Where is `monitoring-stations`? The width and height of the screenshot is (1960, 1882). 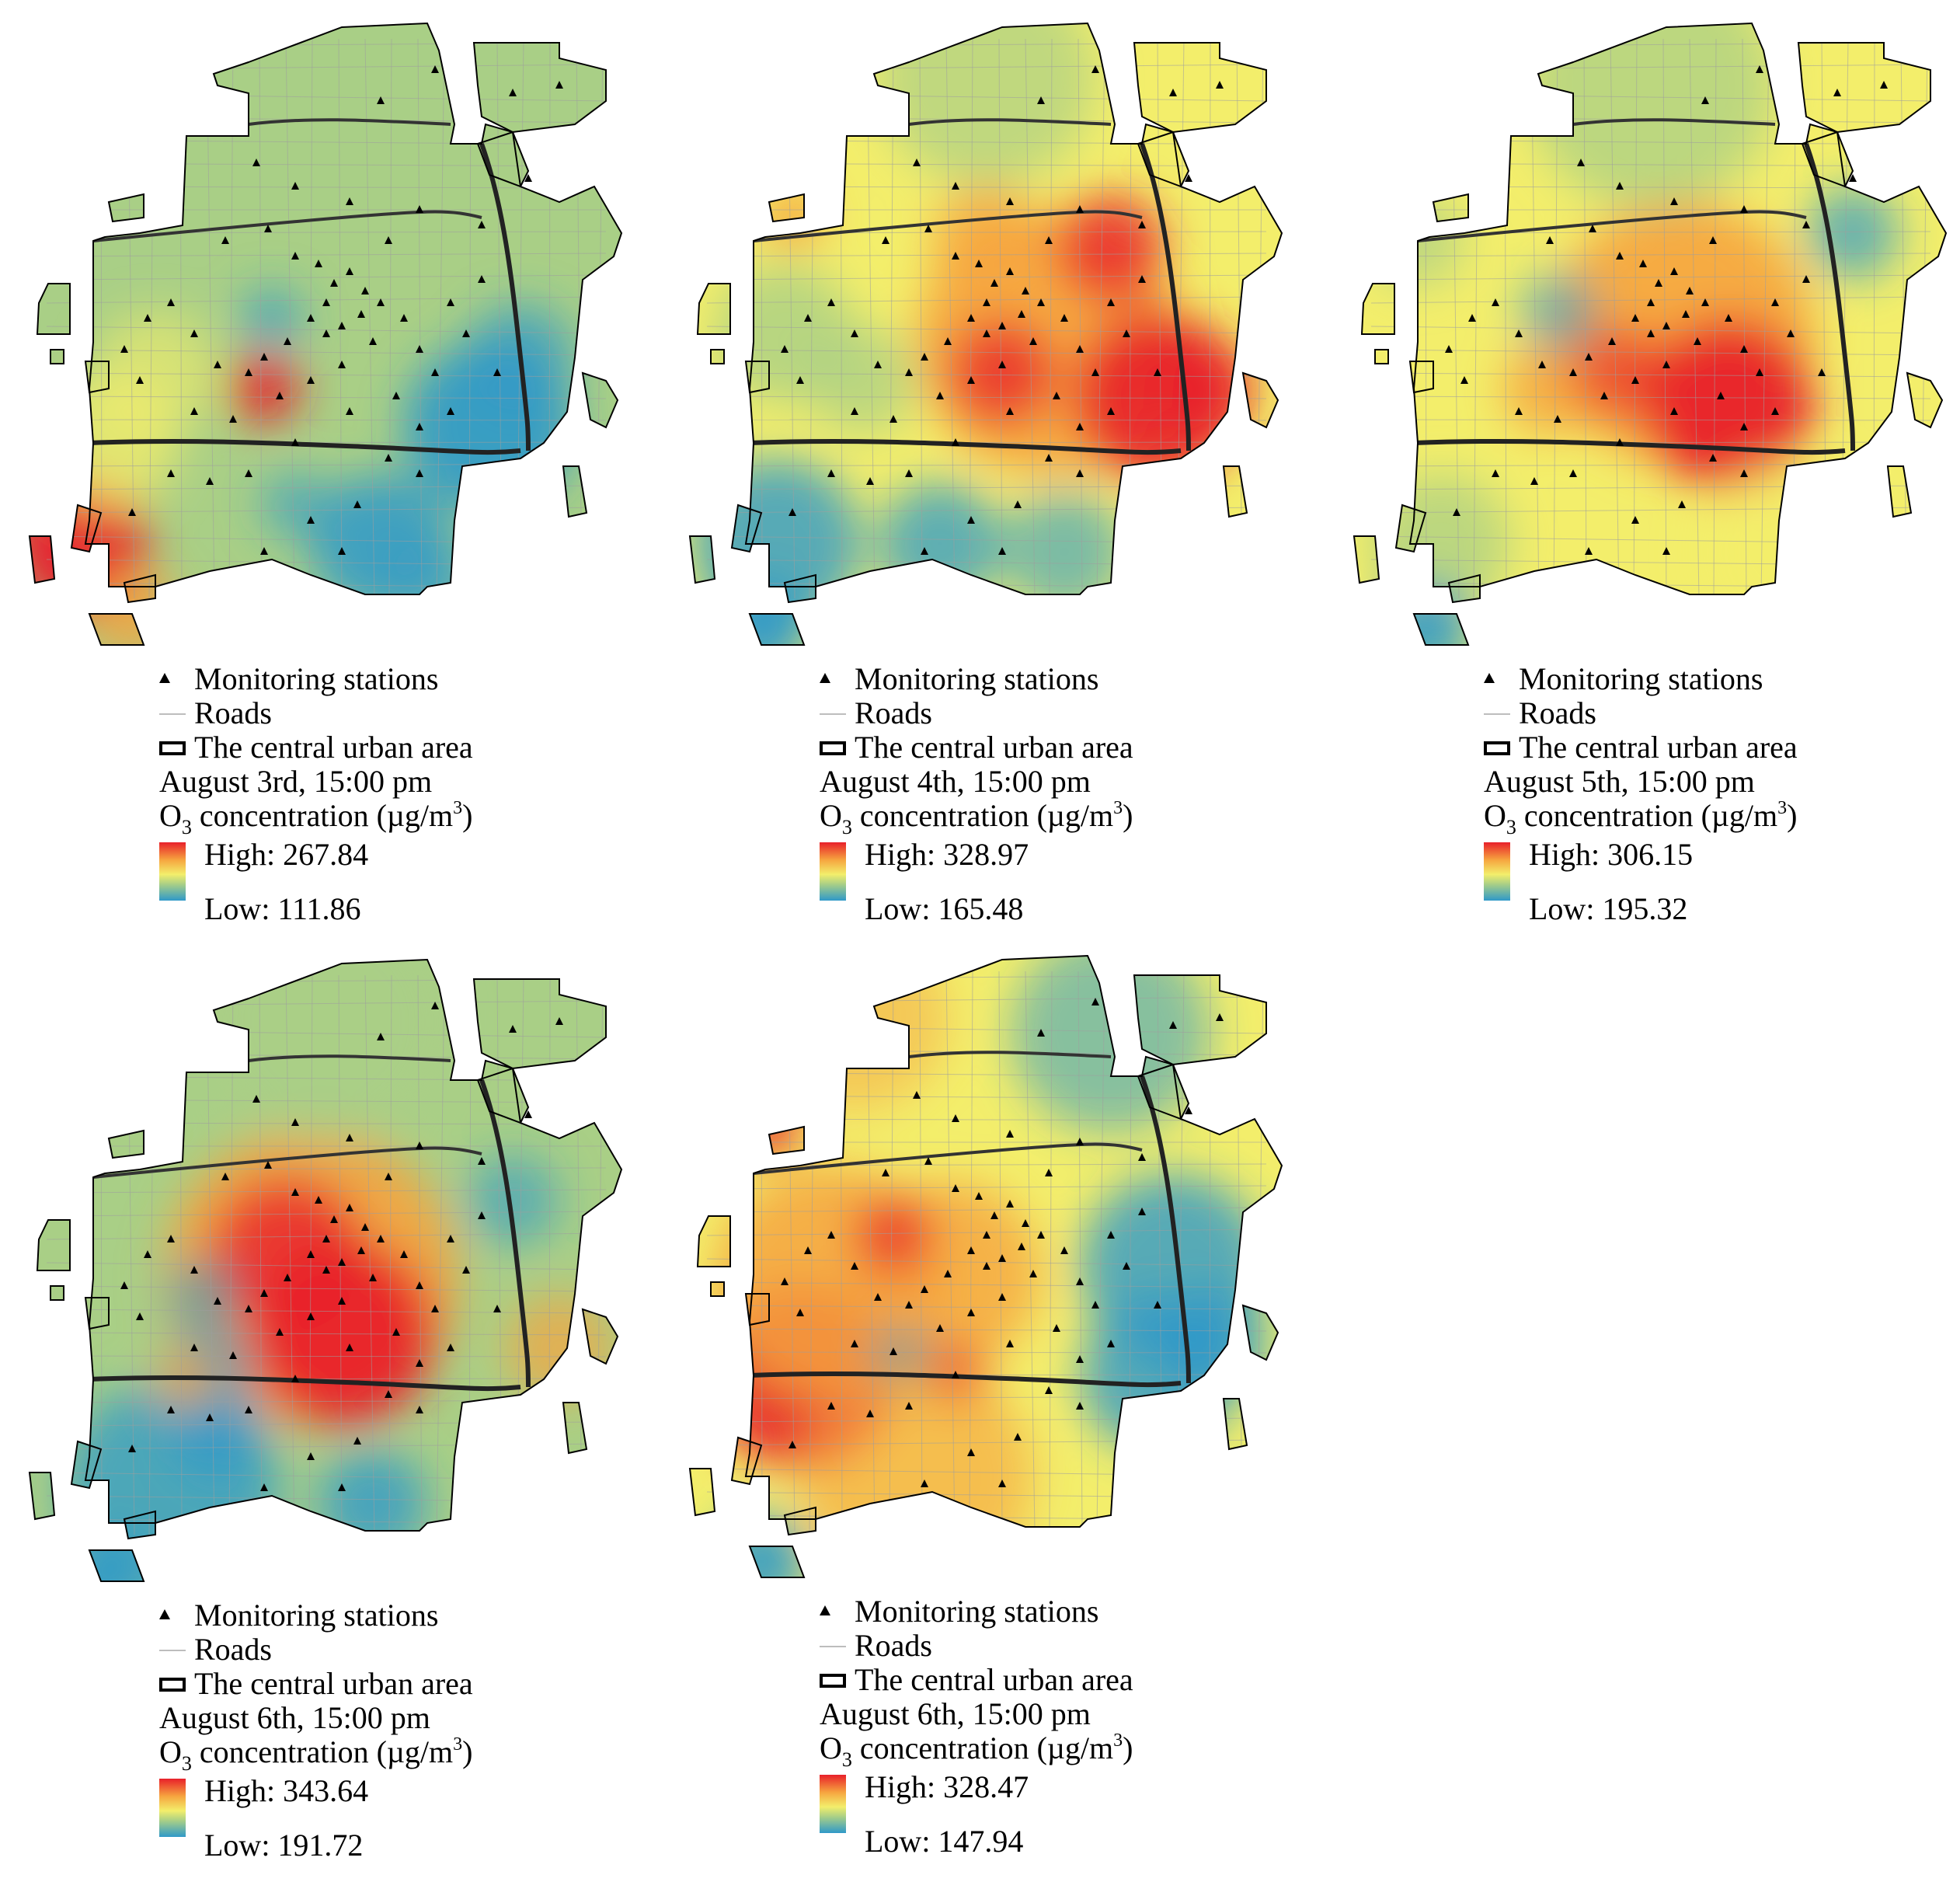
monitoring-stations is located at coordinates (1002, 1242).